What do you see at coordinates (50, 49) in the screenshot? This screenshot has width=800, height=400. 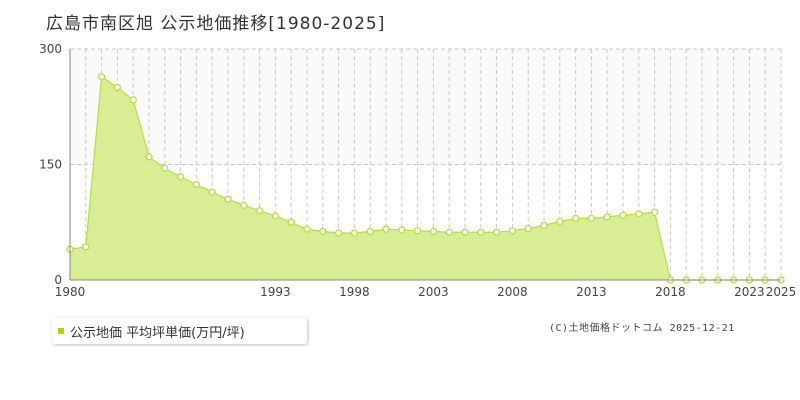 I see `y-tick-label: 300` at bounding box center [50, 49].